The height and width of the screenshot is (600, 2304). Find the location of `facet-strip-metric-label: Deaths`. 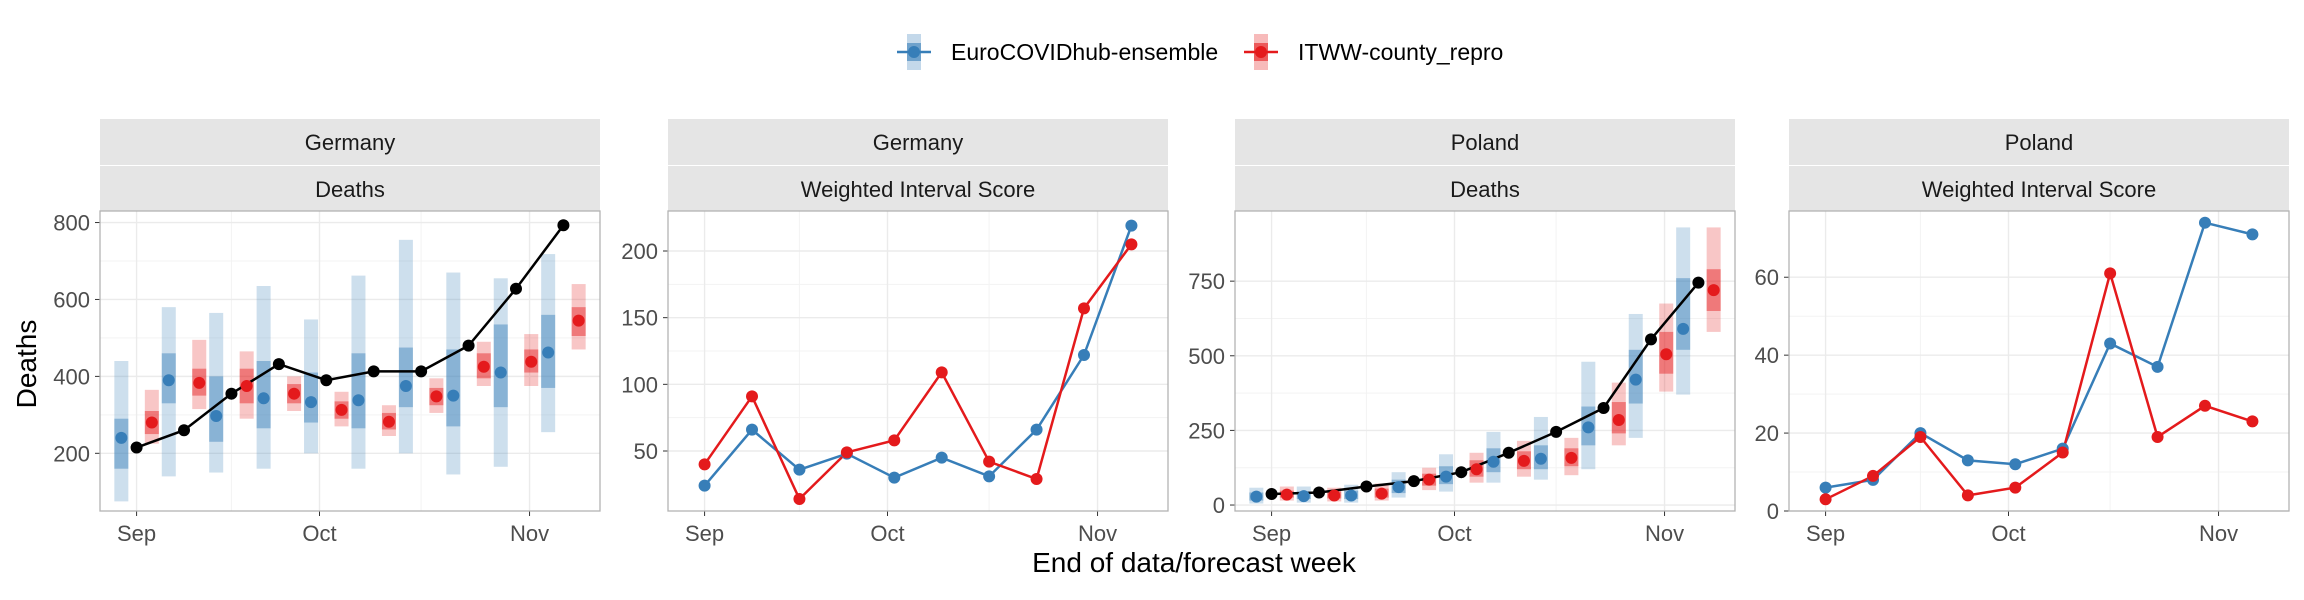

facet-strip-metric-label: Deaths is located at coordinates (350, 189).